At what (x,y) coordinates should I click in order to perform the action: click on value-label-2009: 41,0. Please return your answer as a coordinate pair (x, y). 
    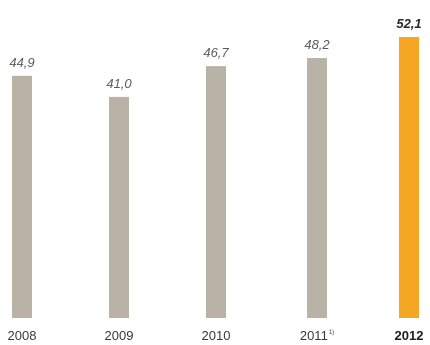
    Looking at the image, I should click on (119, 83).